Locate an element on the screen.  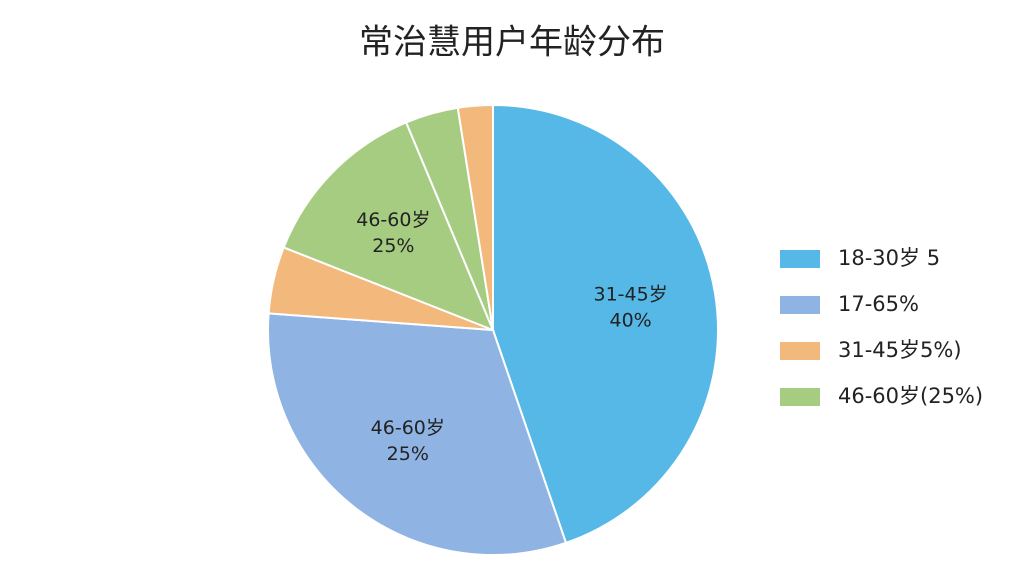
legend-label: 18-30岁 5 is located at coordinates (889, 258).